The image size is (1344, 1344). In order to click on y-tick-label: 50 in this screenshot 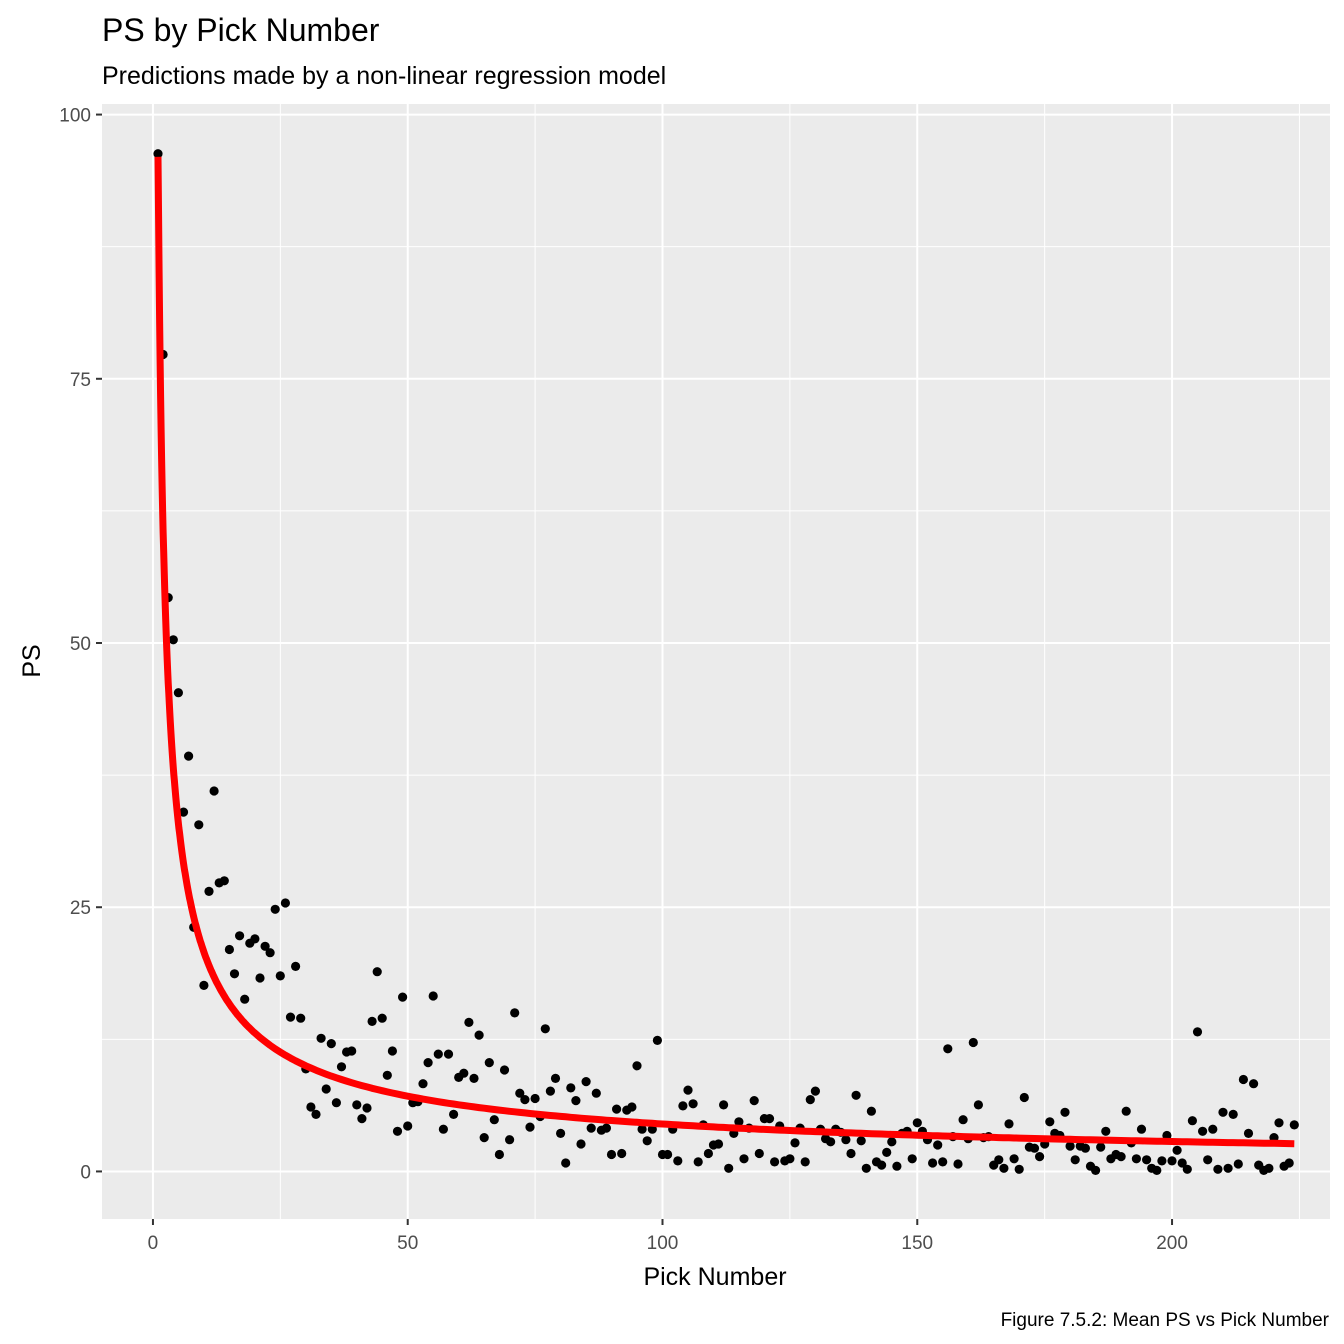, I will do `click(80, 644)`.